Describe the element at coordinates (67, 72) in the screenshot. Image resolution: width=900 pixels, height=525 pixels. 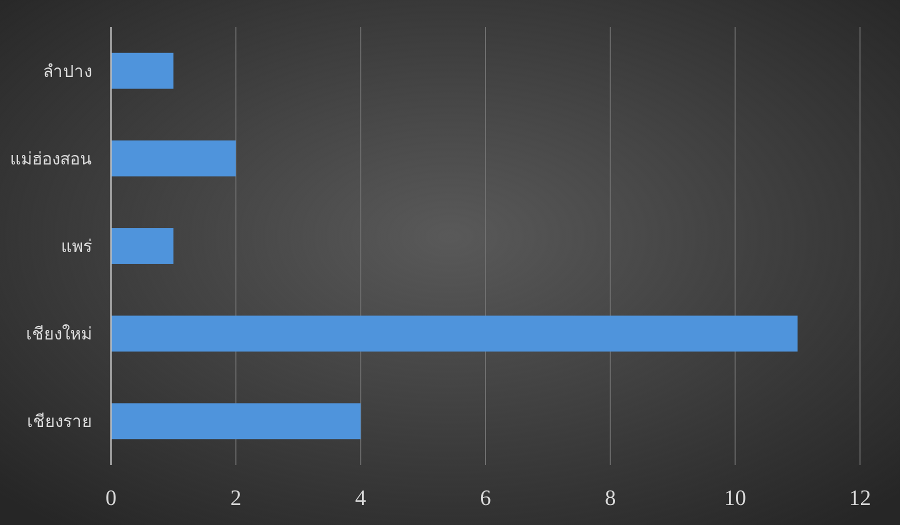
I see `y-tick-label: ลำปาง` at that location.